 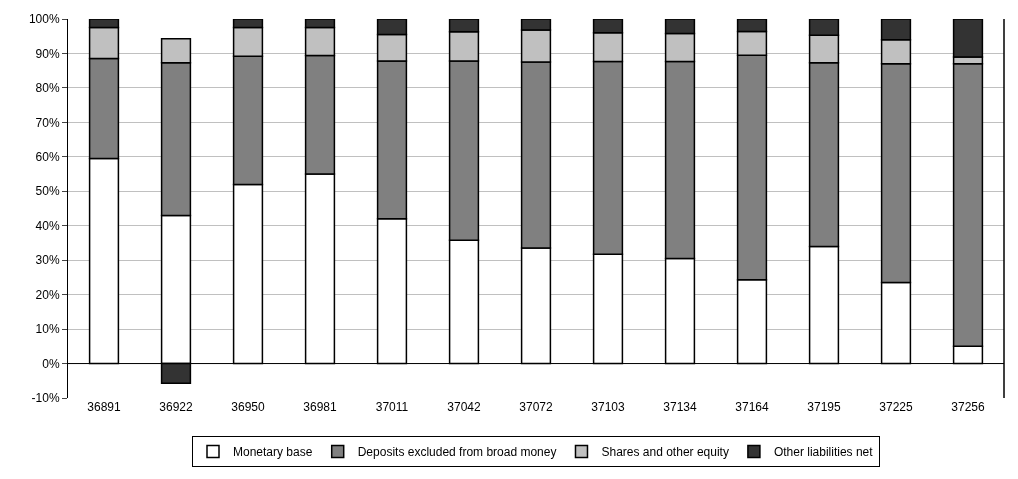 What do you see at coordinates (51, 363) in the screenshot?
I see `y-tick-label: 0%` at bounding box center [51, 363].